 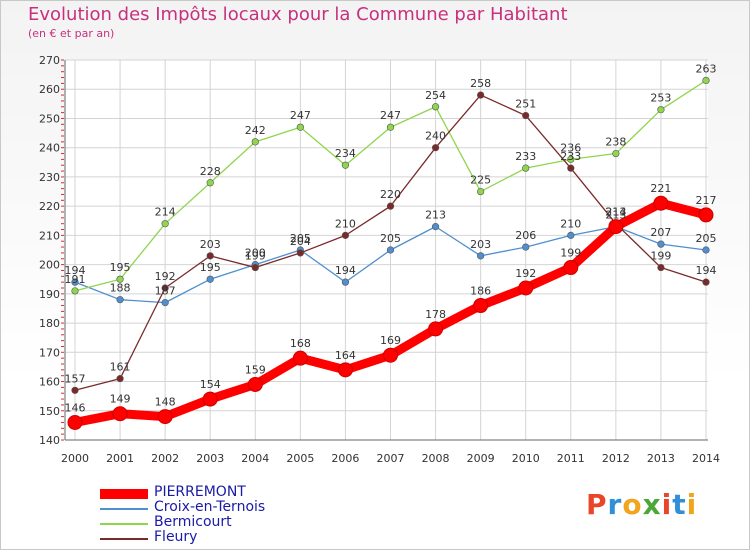 I want to click on y-tick-label: 220, so click(x=49, y=206).